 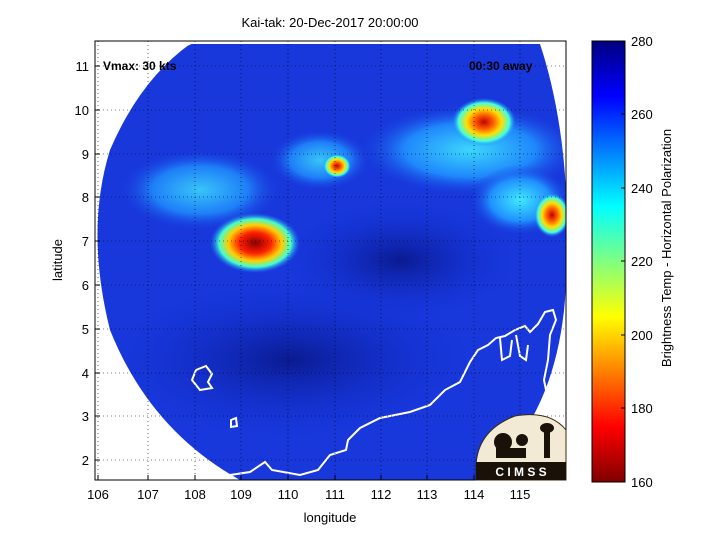 I want to click on cimss-logo: C I M S S, so click(x=521, y=447).